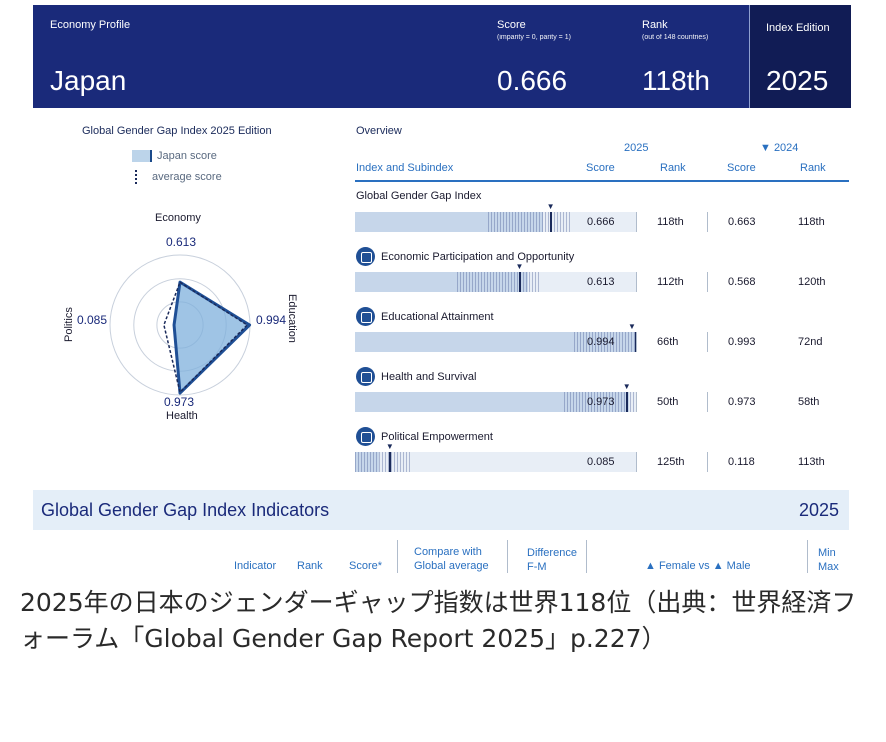  Describe the element at coordinates (187, 177) in the screenshot. I see `legend-average-label: average score` at that location.